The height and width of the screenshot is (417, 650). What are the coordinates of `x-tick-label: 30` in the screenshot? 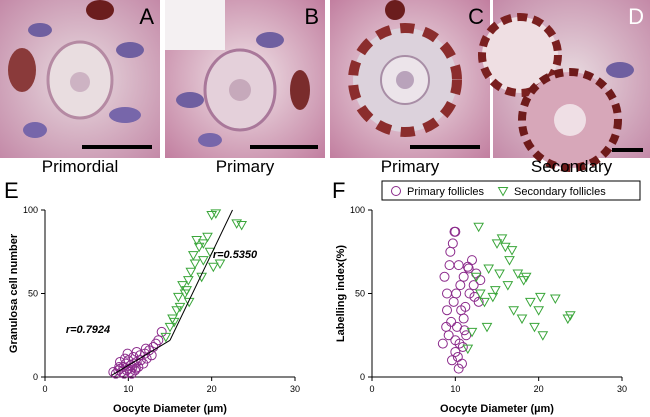 It's located at (622, 389).